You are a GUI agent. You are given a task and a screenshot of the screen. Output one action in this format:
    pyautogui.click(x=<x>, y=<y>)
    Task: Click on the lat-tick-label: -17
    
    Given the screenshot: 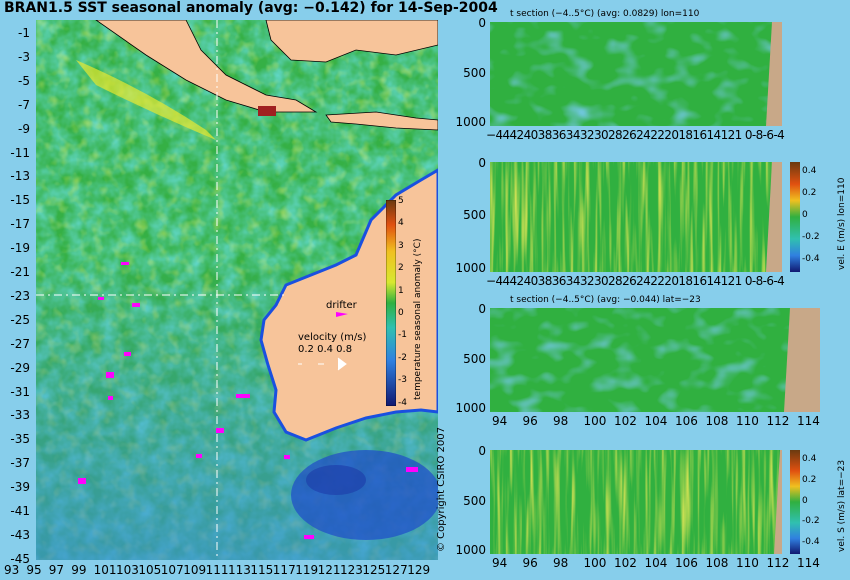 What is the action you would take?
    pyautogui.click(x=20, y=224)
    